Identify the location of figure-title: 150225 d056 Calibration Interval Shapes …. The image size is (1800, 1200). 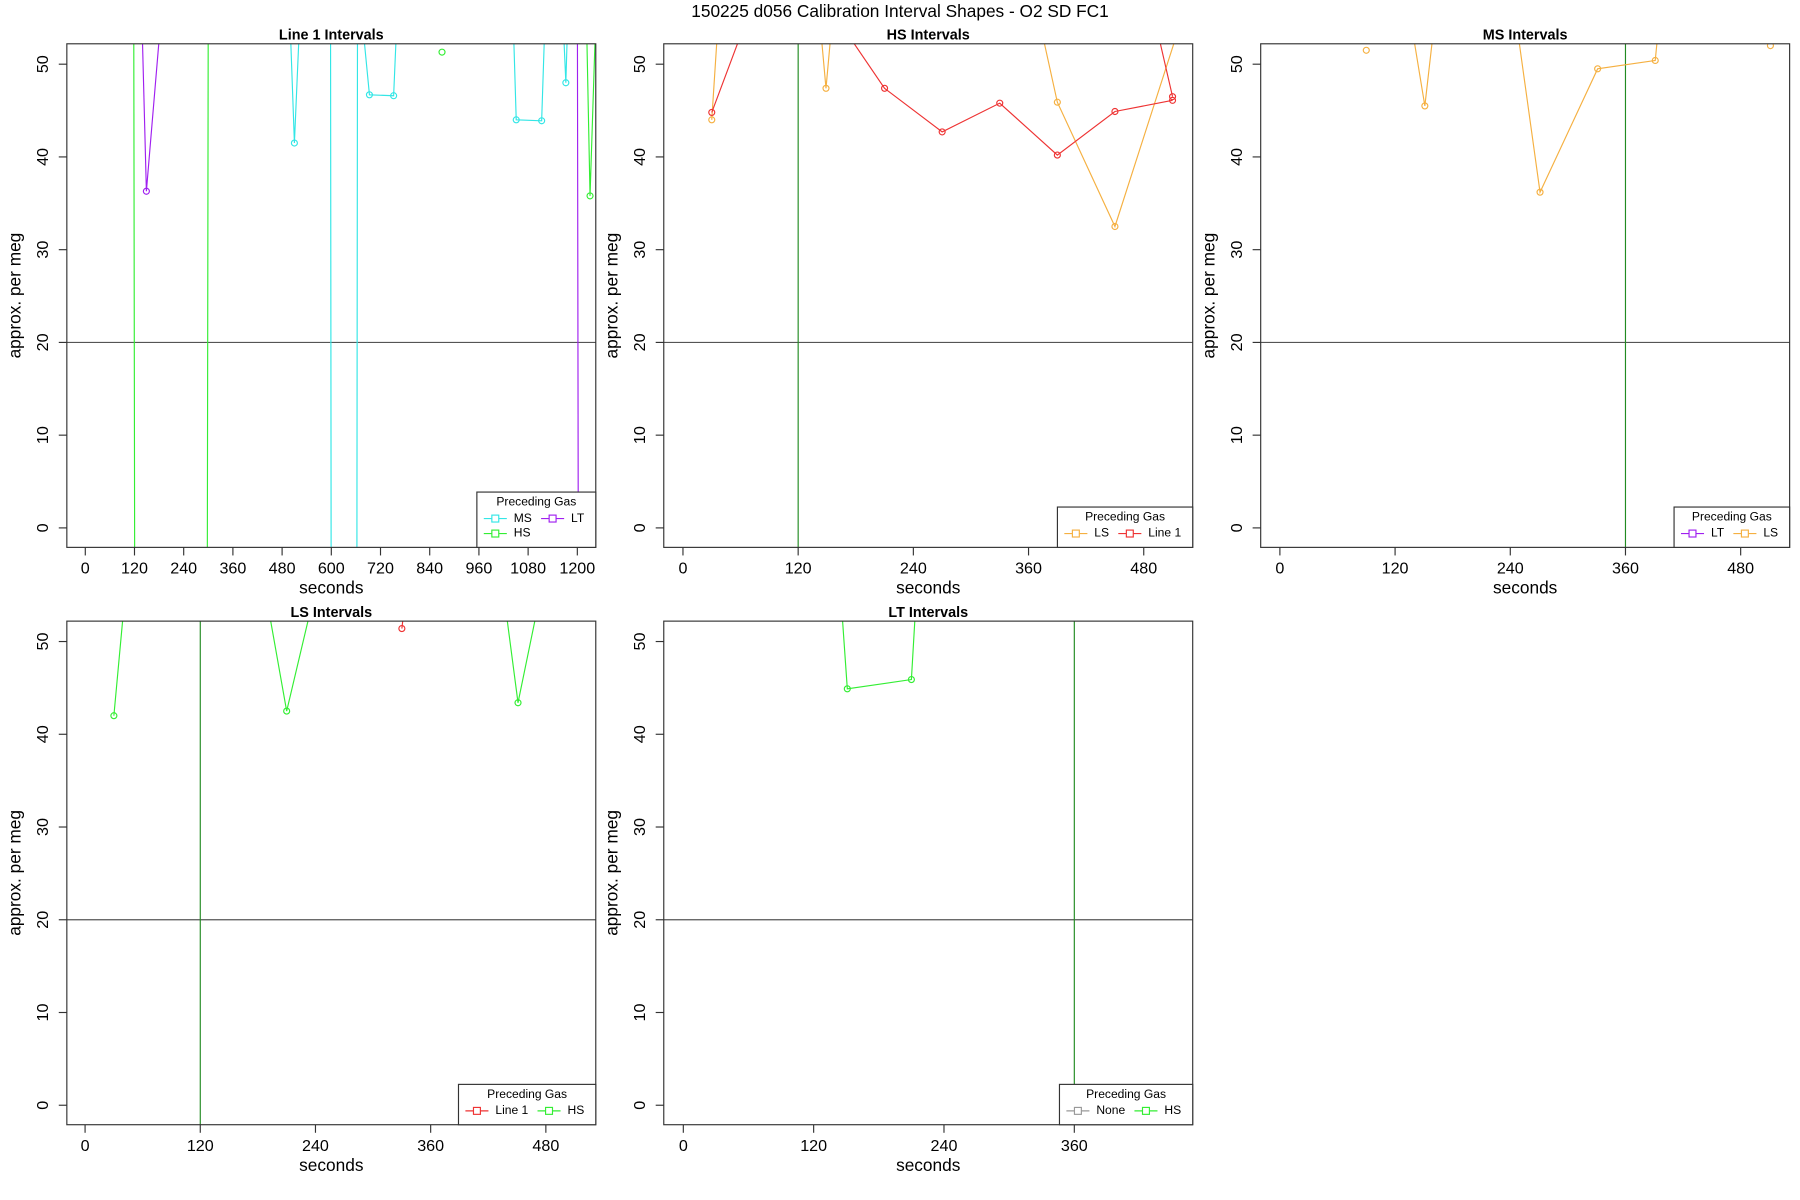
(900, 11).